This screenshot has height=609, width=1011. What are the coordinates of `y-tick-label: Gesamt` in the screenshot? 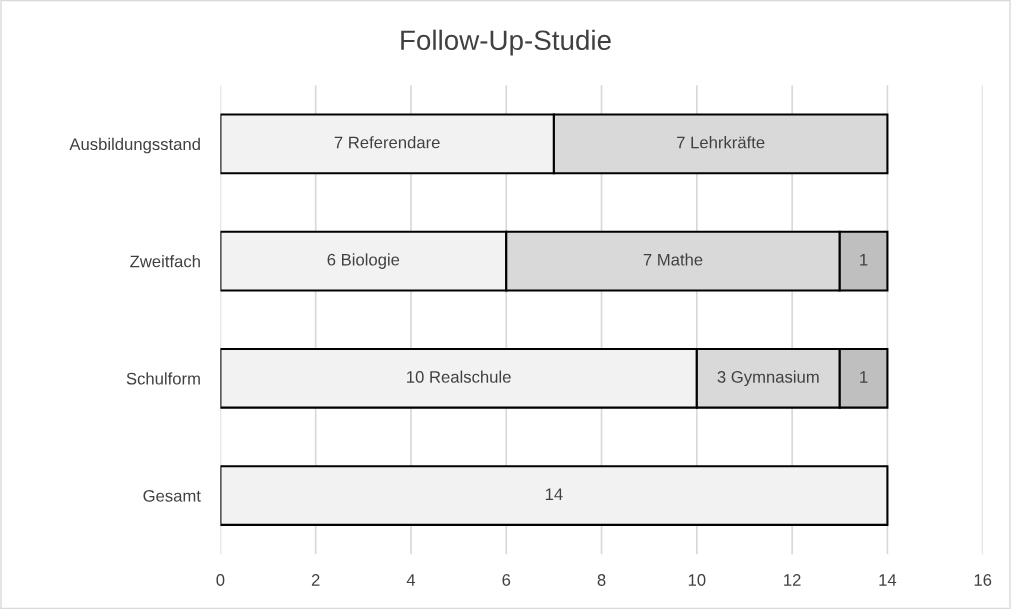 It's located at (172, 495).